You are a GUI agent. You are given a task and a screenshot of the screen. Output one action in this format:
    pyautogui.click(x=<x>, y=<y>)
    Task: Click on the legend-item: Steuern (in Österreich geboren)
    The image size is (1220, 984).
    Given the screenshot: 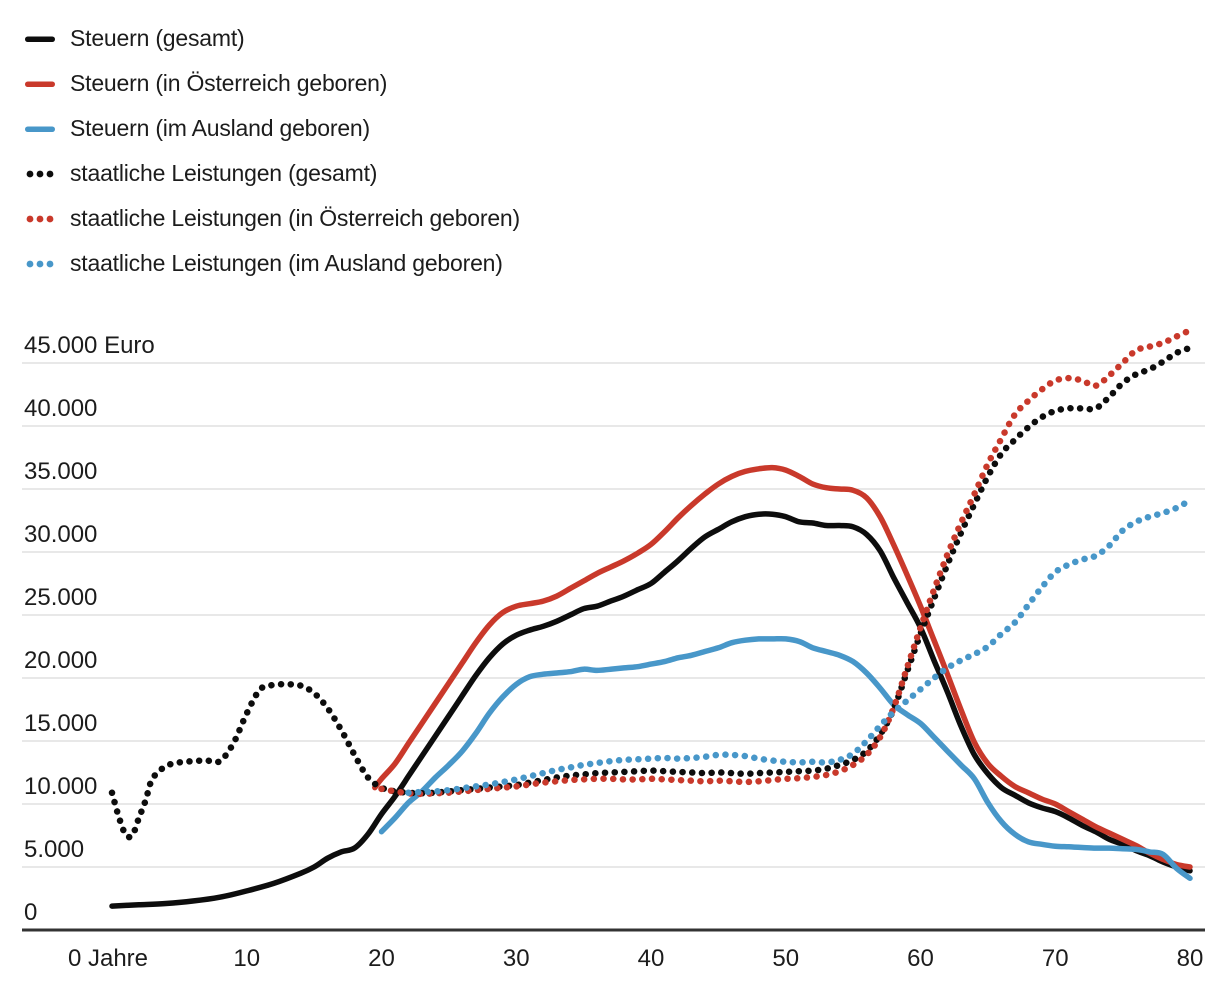 What is the action you would take?
    pyautogui.click(x=272, y=83)
    